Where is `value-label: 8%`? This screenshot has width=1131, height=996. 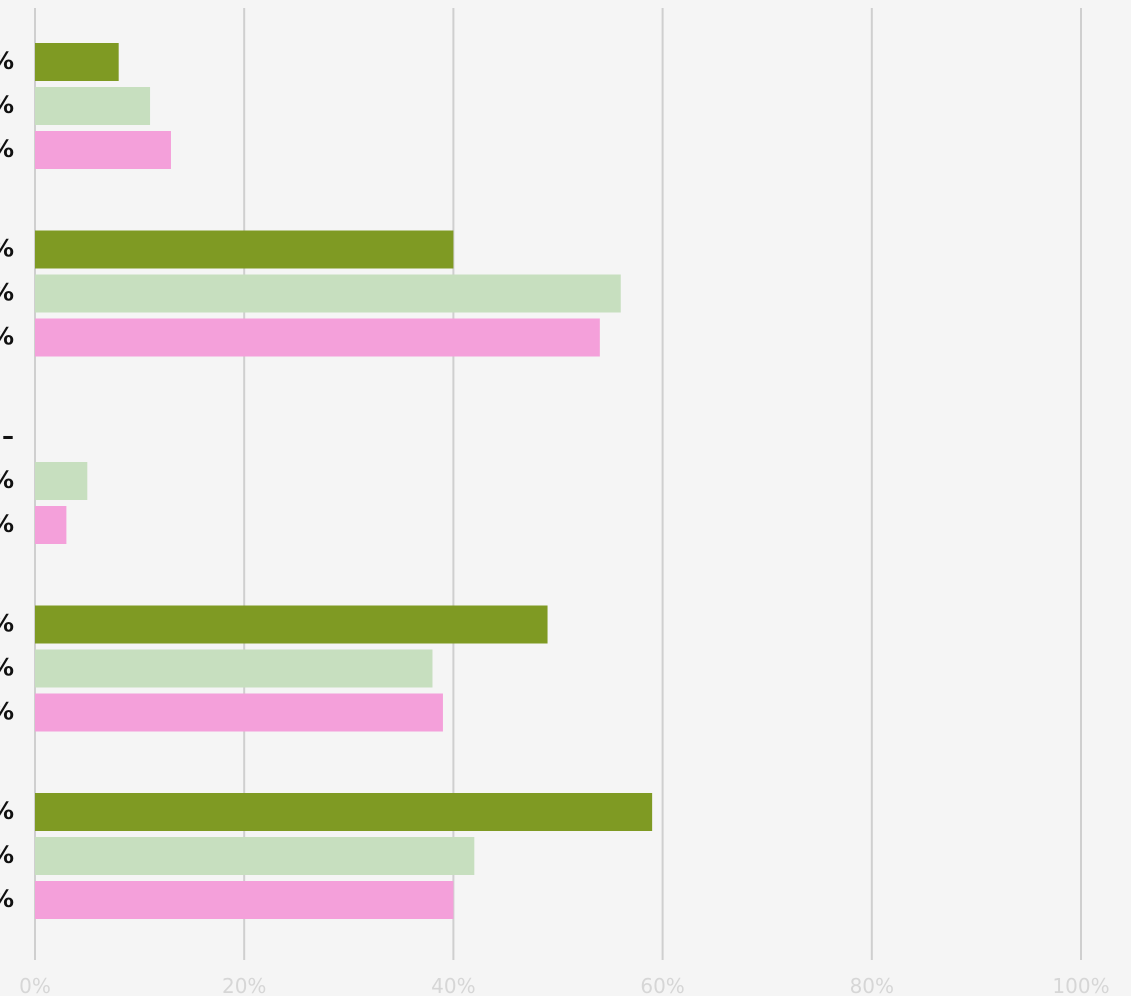 value-label: 8% is located at coordinates (7, 61).